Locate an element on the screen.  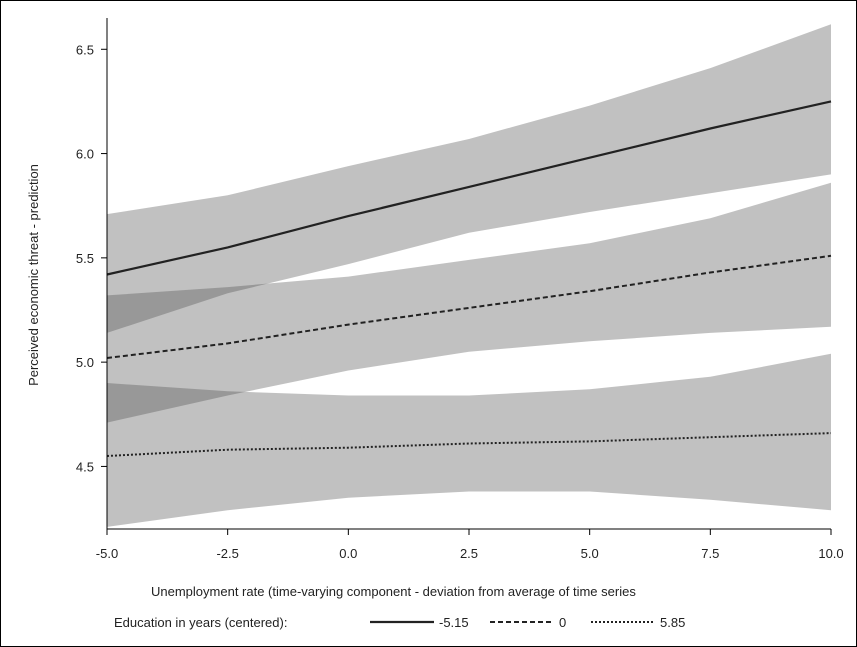
y-axis-title: Perceived economic threat - prediction is located at coordinates (33, 275).